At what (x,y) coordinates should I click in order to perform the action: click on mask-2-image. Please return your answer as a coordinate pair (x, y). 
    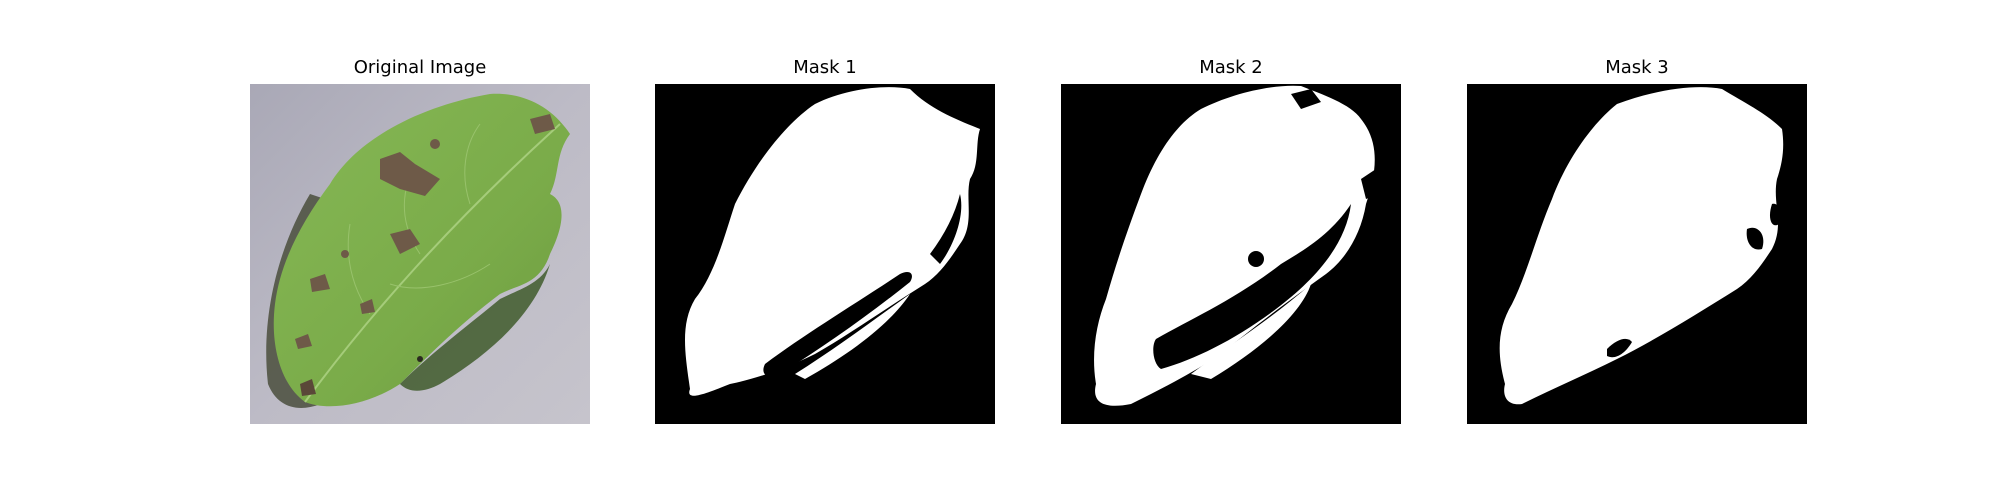
    Looking at the image, I should click on (1231, 254).